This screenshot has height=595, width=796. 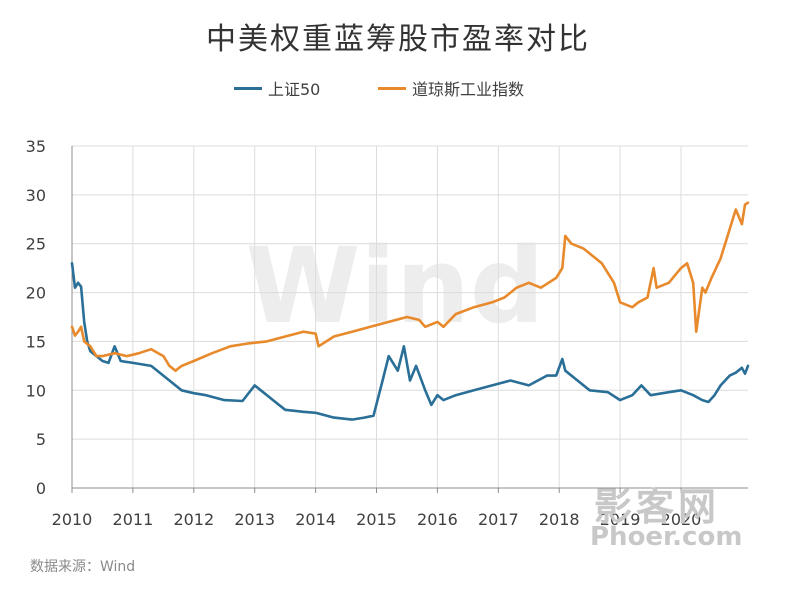 I want to click on x-tick-label-8: 2018, so click(x=559, y=519).